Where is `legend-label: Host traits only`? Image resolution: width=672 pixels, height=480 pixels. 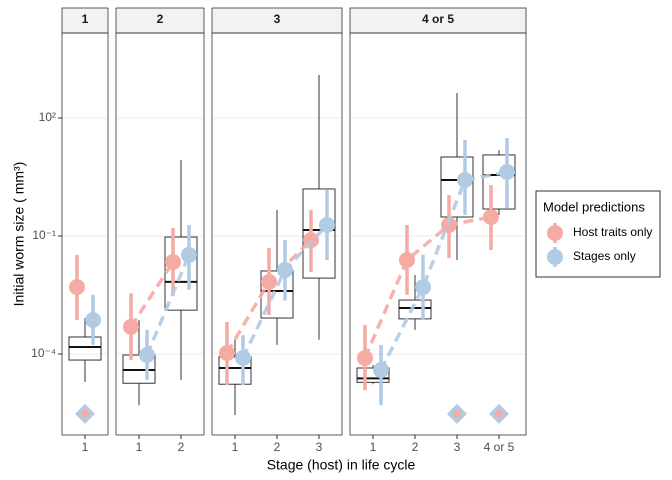
legend-label: Host traits only is located at coordinates (612, 232).